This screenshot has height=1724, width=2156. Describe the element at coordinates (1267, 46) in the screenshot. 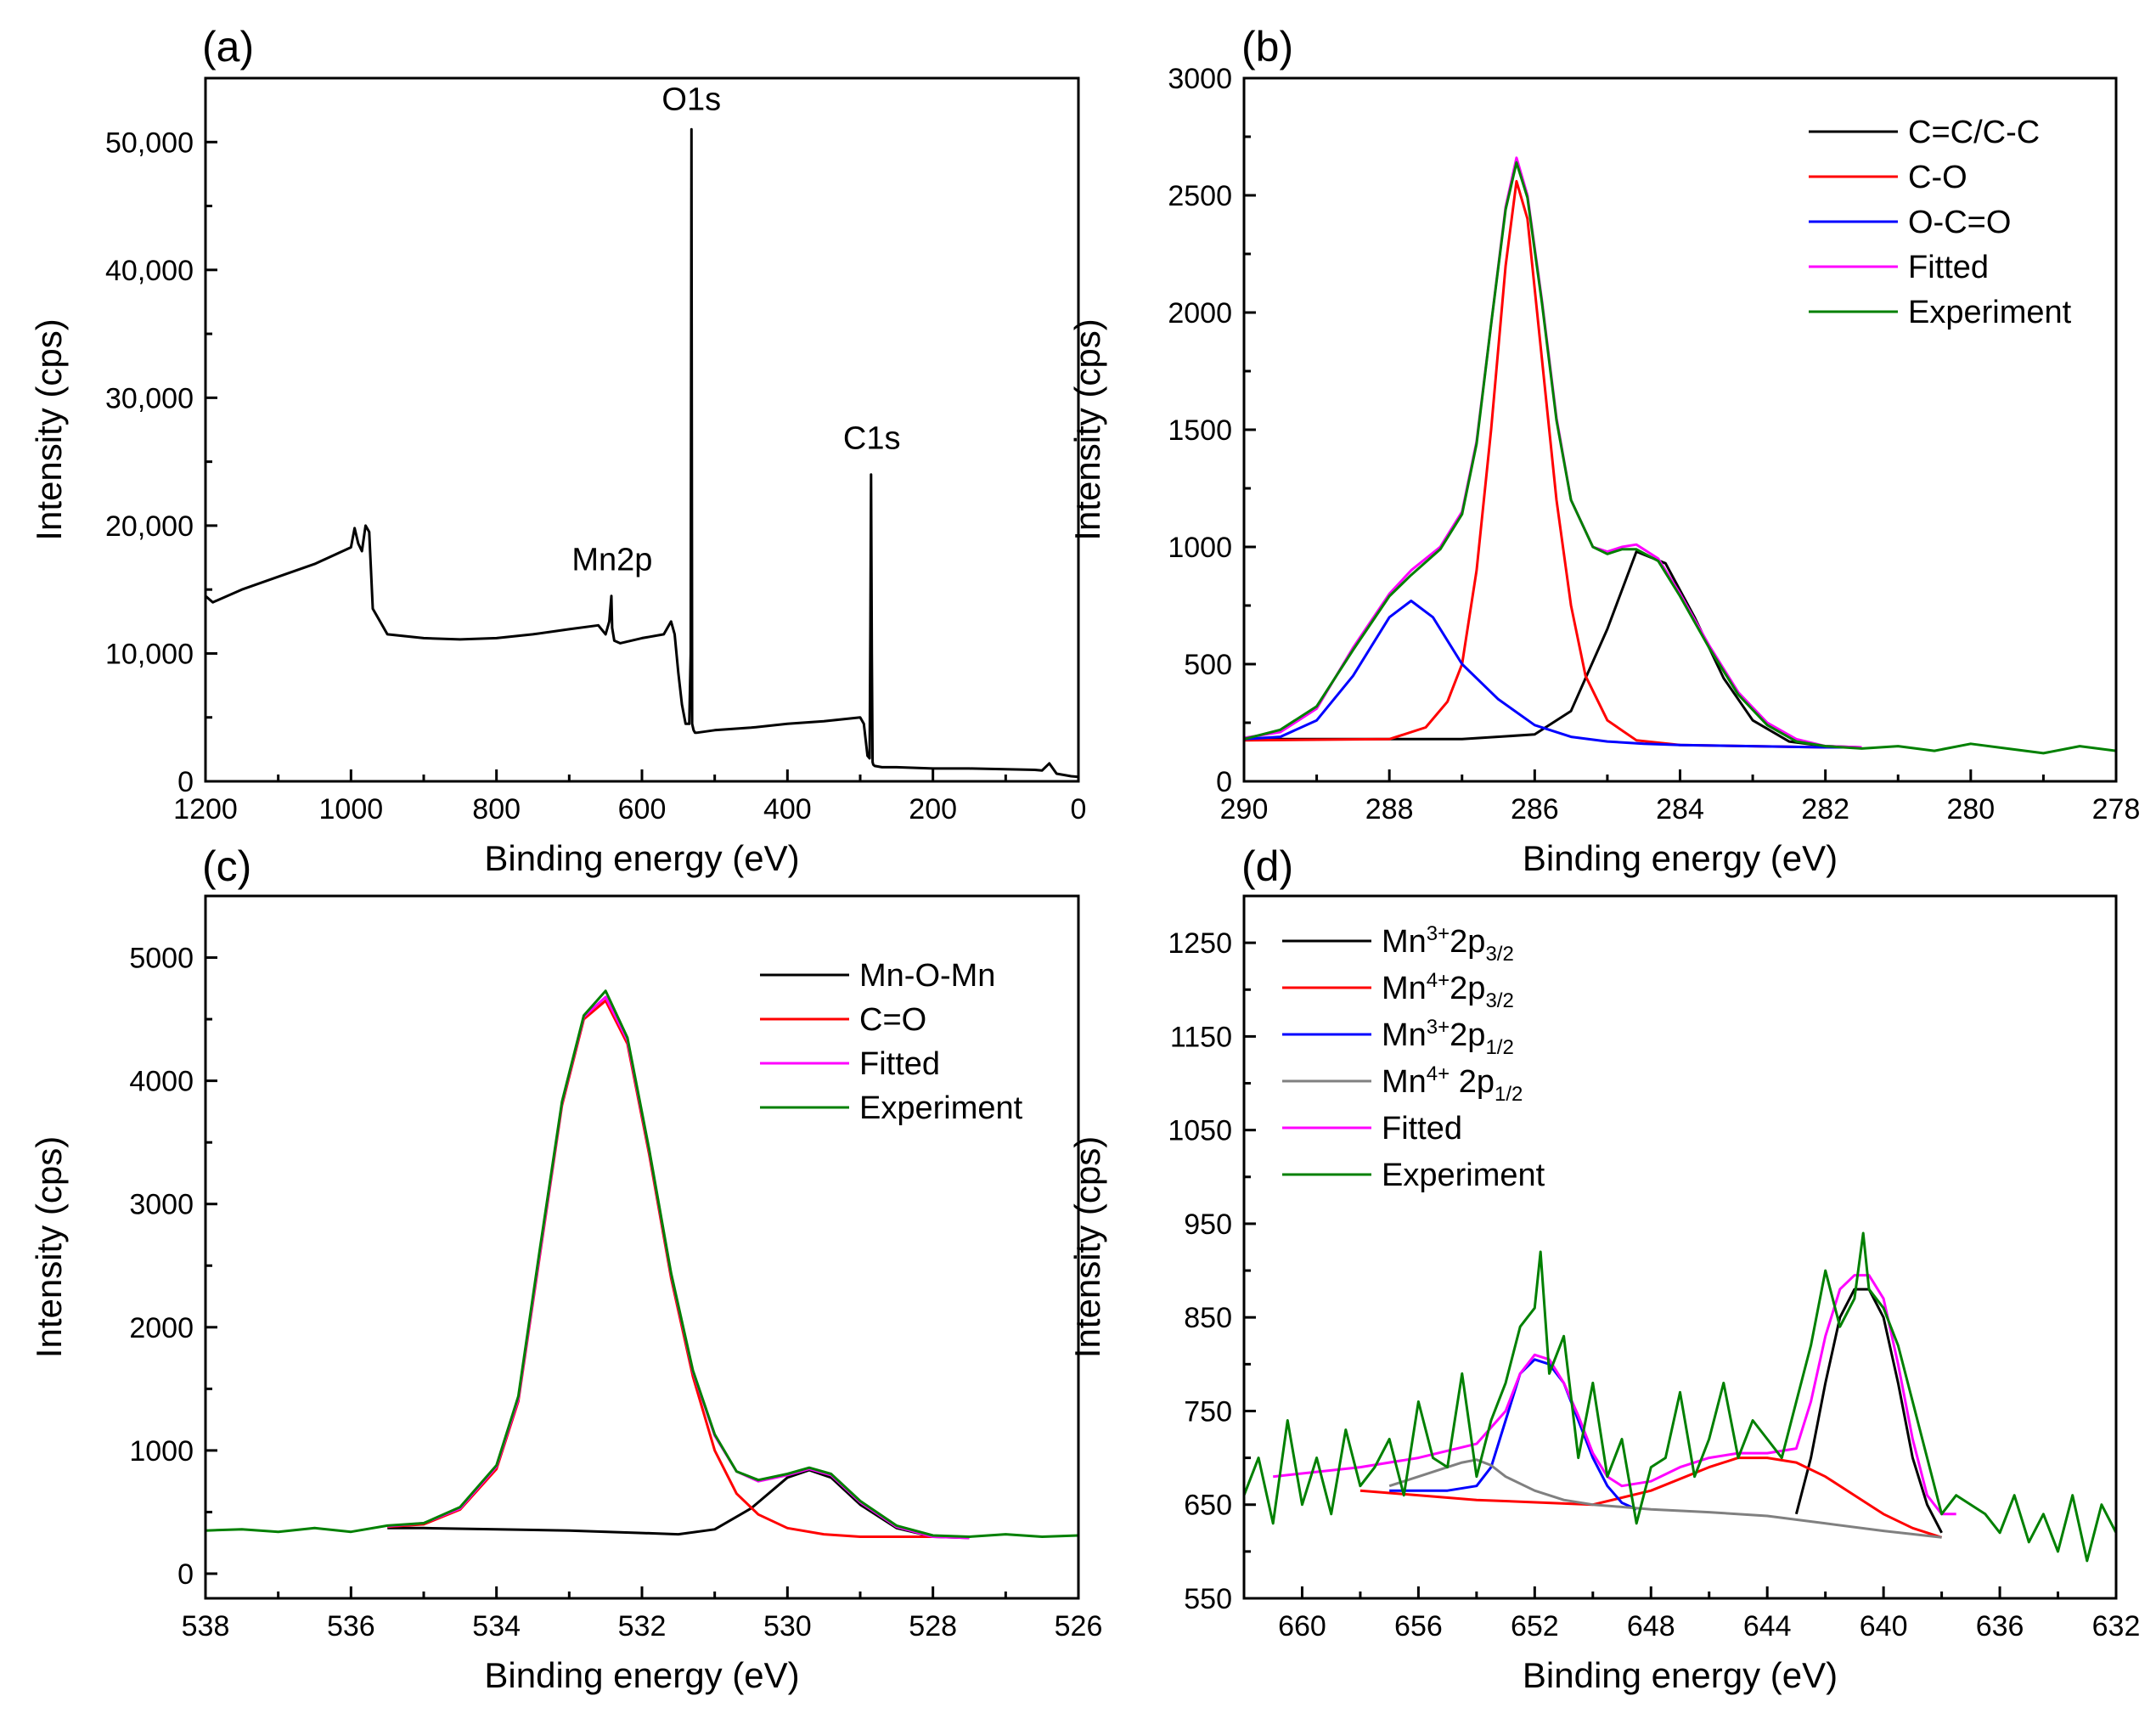

I see `panel-label: (b)` at that location.